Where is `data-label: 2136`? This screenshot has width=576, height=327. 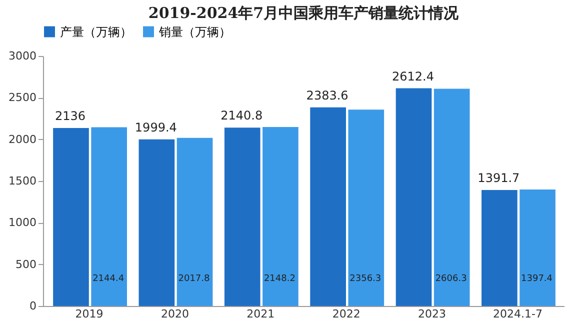 data-label: 2136 is located at coordinates (70, 116).